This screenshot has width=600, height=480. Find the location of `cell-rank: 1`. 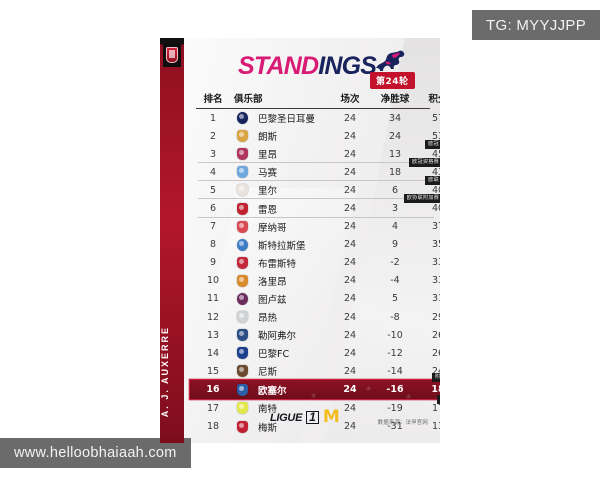

cell-rank: 1 is located at coordinates (213, 118).